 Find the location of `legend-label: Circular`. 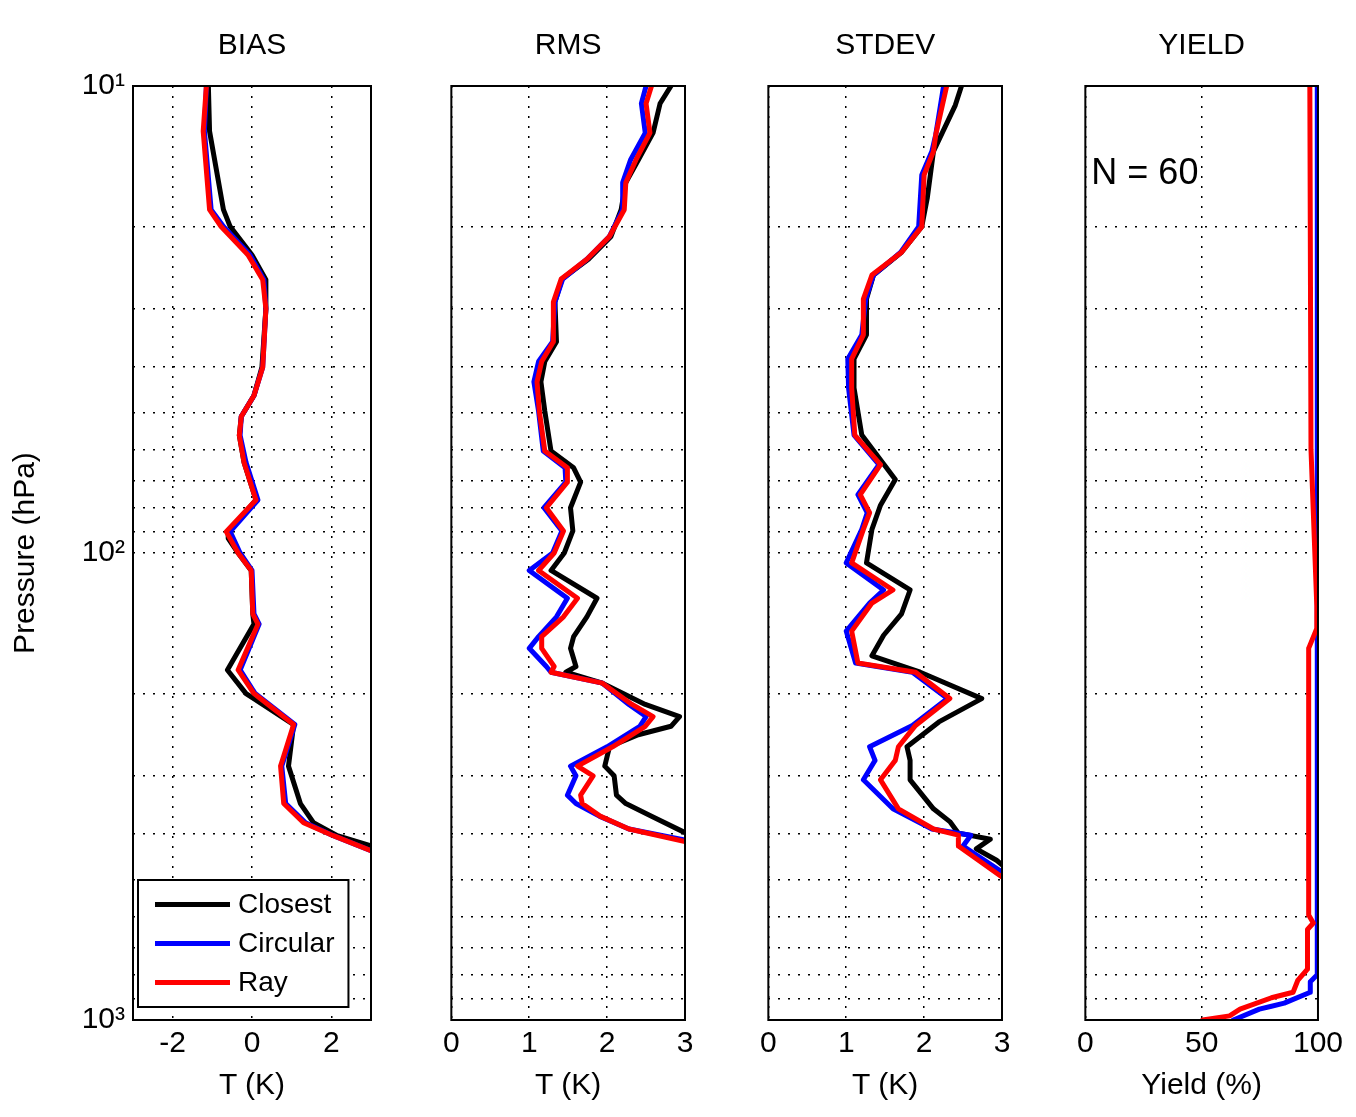

legend-label: Circular is located at coordinates (286, 943).